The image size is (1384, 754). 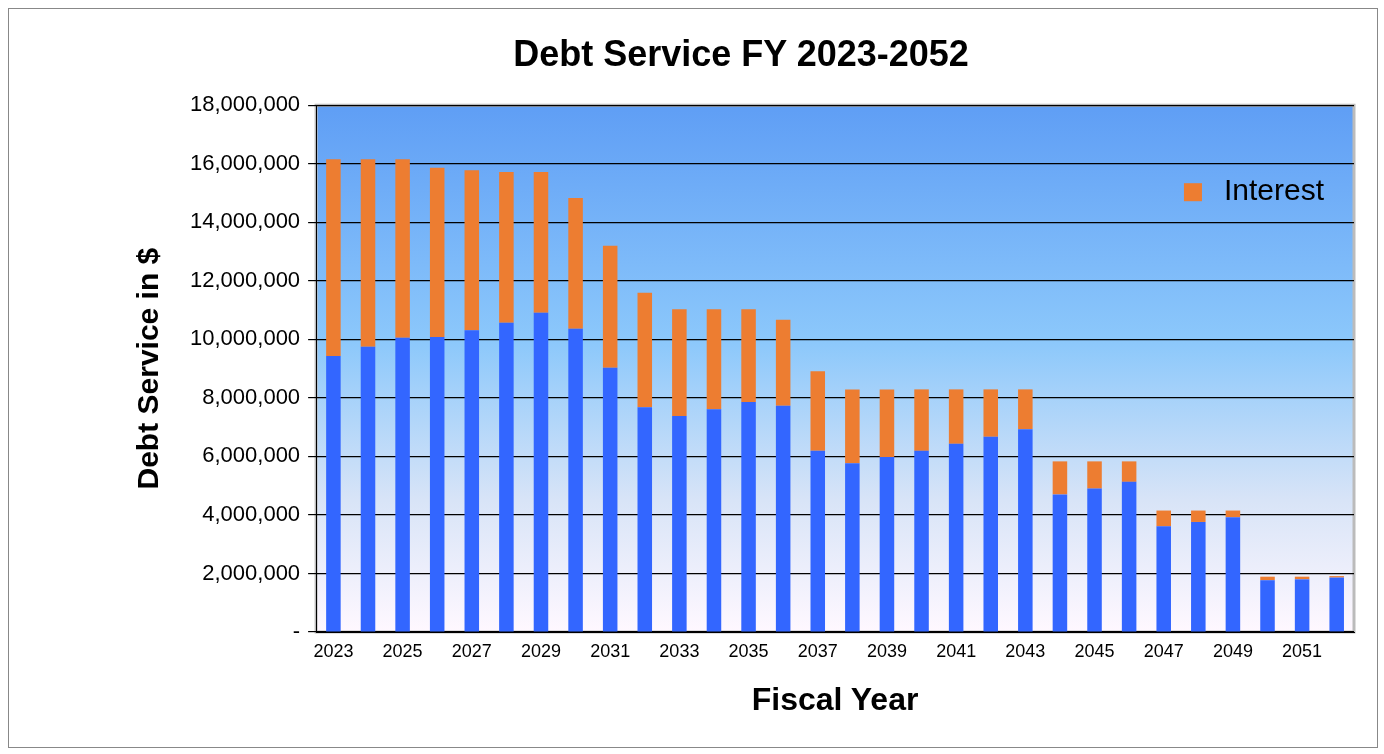 I want to click on x-axis-title: Fiscal Year, so click(x=835, y=698).